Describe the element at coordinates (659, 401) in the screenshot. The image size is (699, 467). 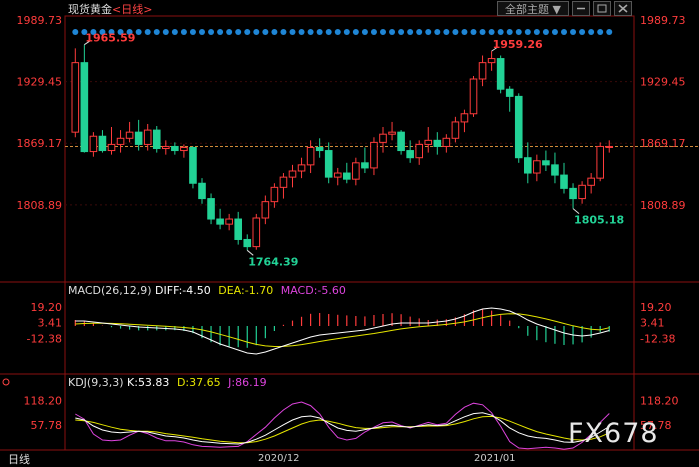
I see `kdj-tick-right: 118.20` at that location.